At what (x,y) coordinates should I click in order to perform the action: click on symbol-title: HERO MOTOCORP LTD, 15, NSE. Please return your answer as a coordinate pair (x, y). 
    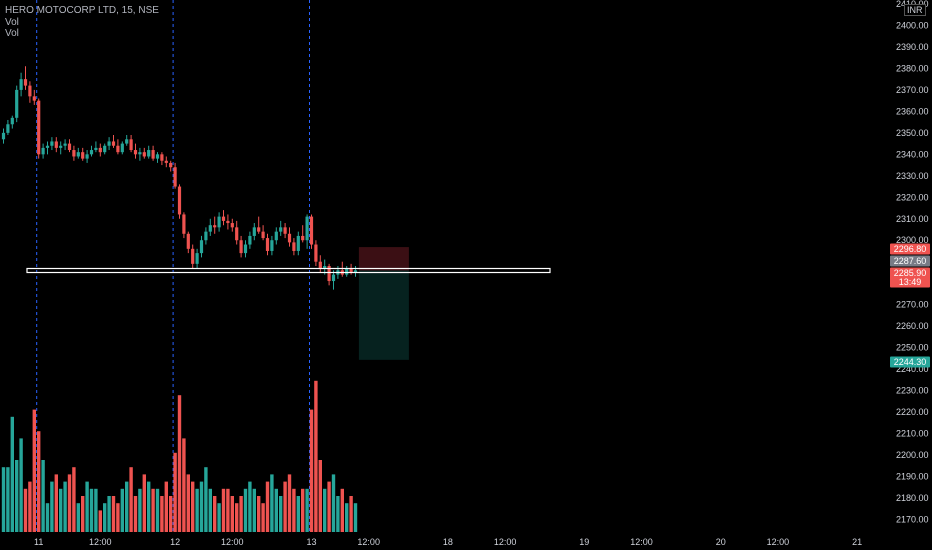
    Looking at the image, I should click on (82, 10).